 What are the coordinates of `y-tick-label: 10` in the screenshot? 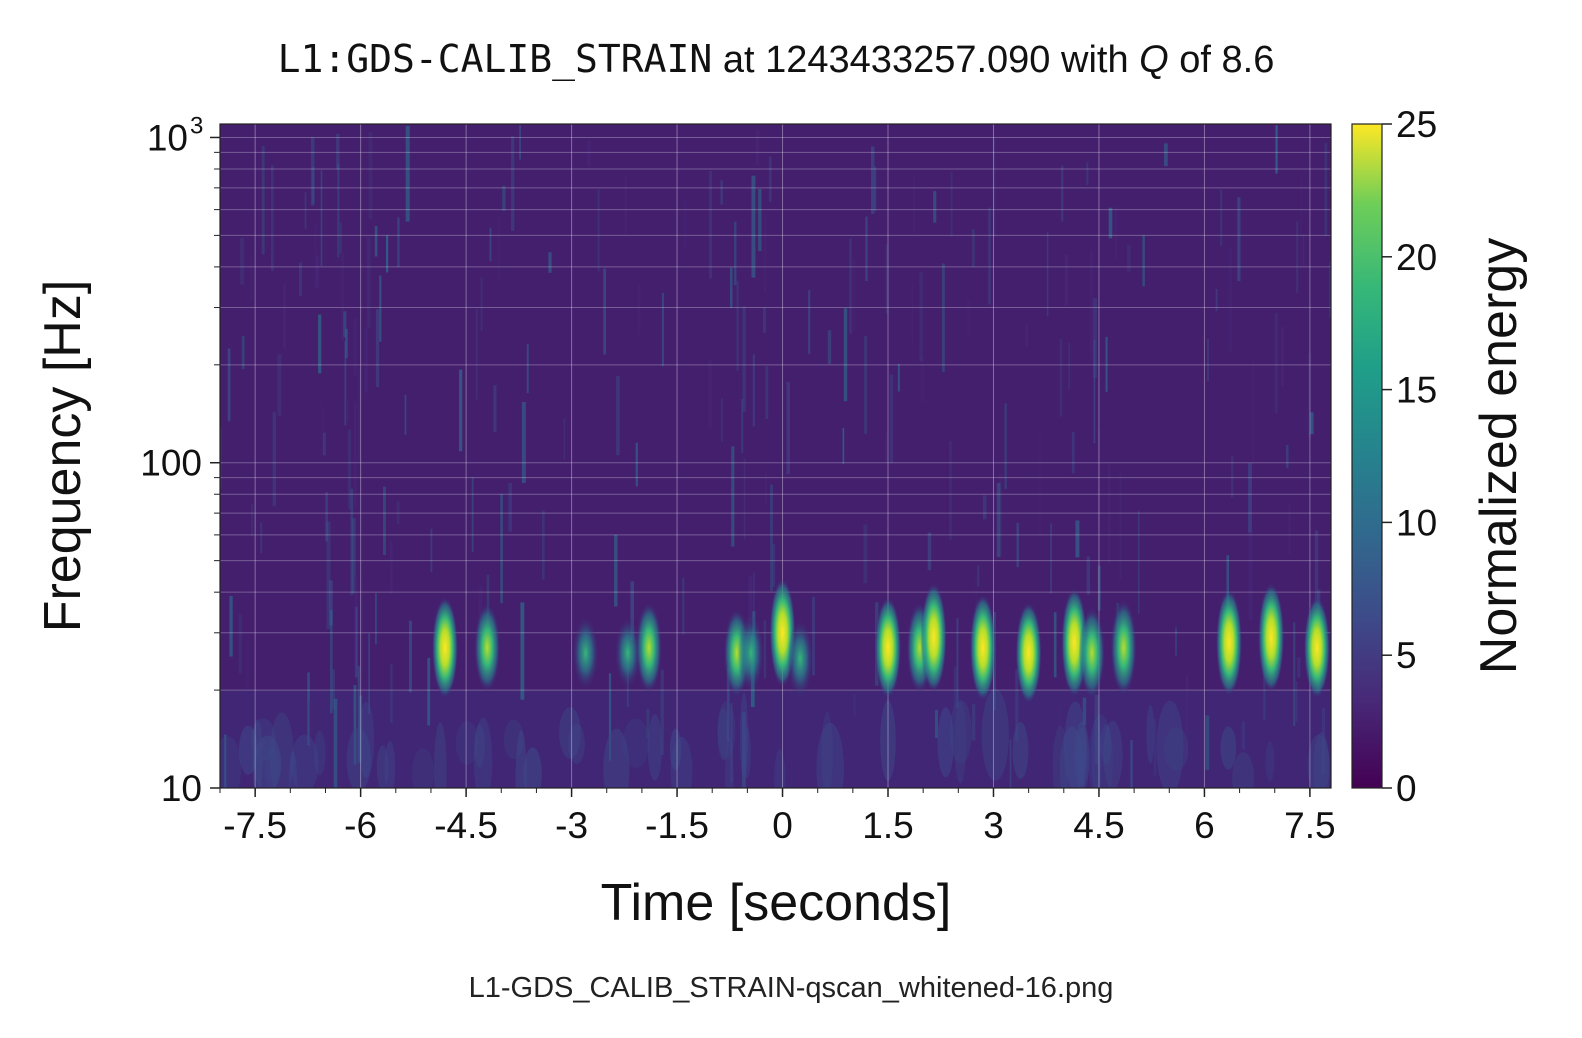 It's located at (167, 137).